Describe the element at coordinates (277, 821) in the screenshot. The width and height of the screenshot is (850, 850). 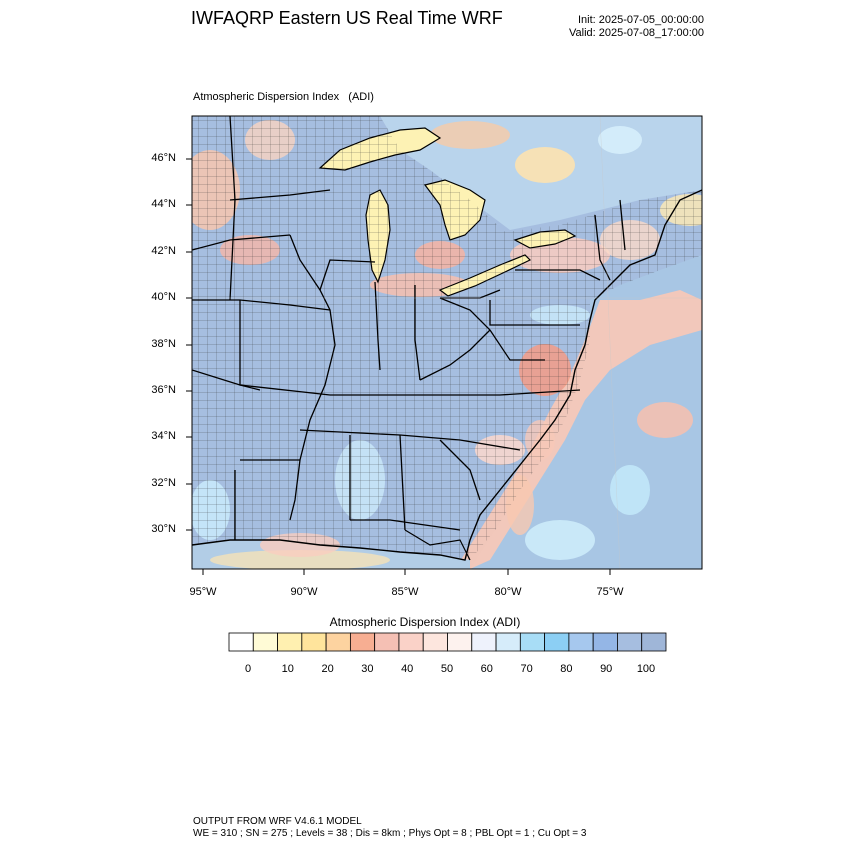
I see `footer-model-line: OUTPUT FROM WRF V4.6.1 MODEL` at that location.